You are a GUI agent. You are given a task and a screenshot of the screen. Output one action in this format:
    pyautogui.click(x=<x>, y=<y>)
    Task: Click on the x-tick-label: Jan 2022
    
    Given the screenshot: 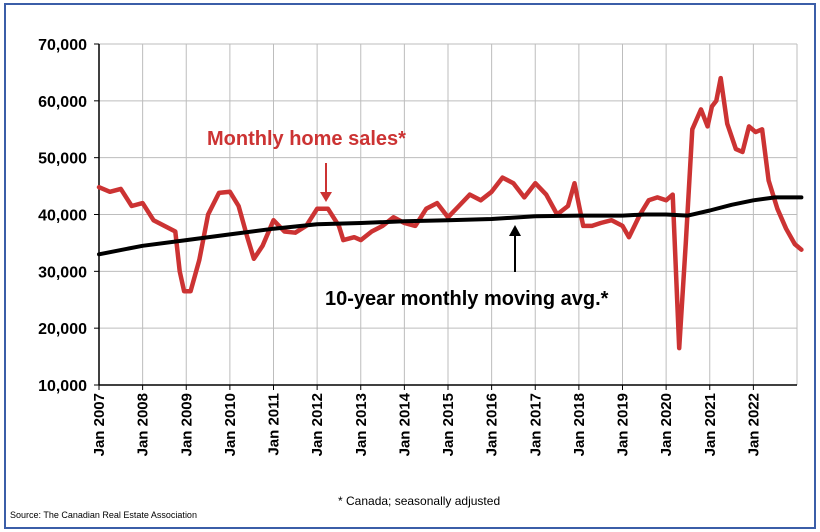 What is the action you would take?
    pyautogui.click(x=753, y=424)
    